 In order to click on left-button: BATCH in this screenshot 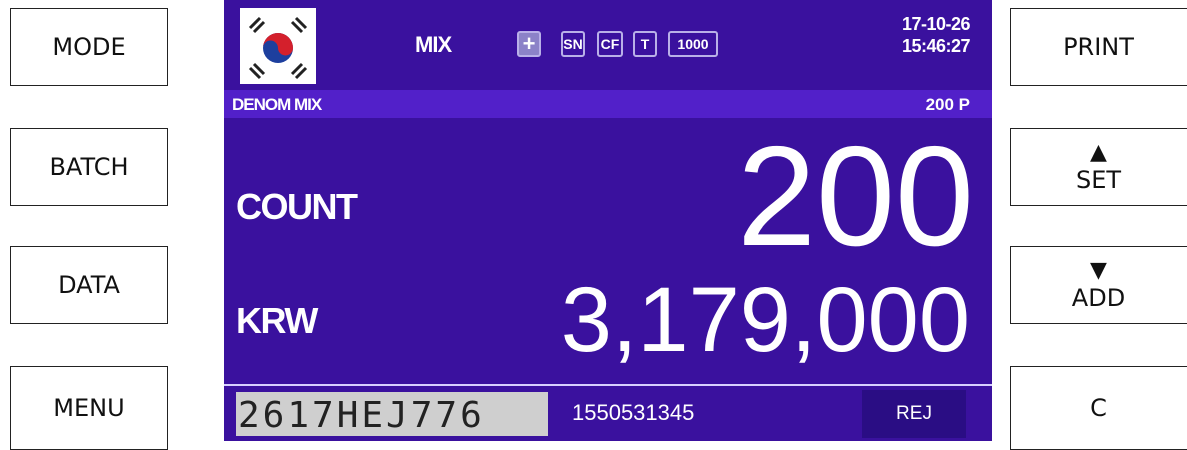, I will do `click(89, 167)`.